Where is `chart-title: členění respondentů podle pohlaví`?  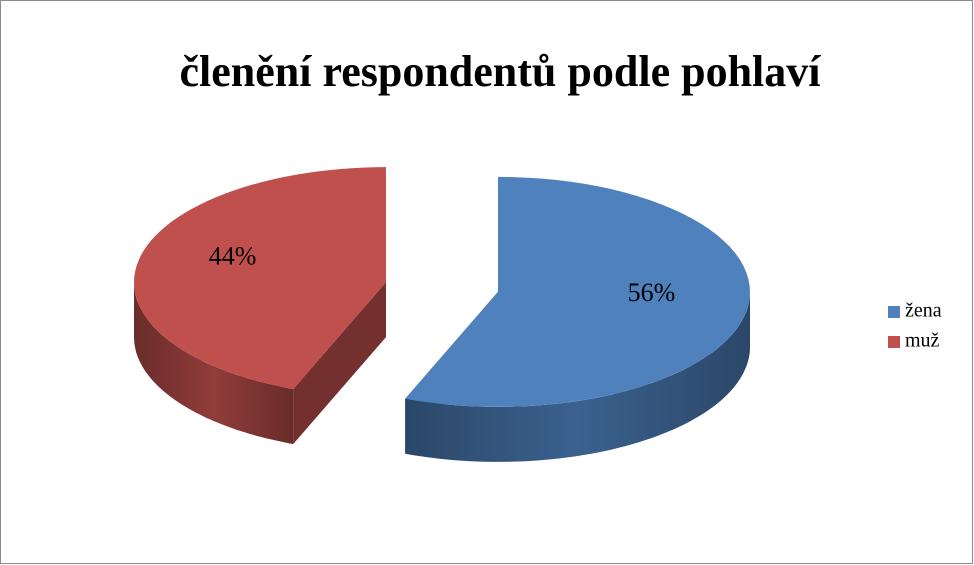 chart-title: členění respondentů podle pohlaví is located at coordinates (501, 71).